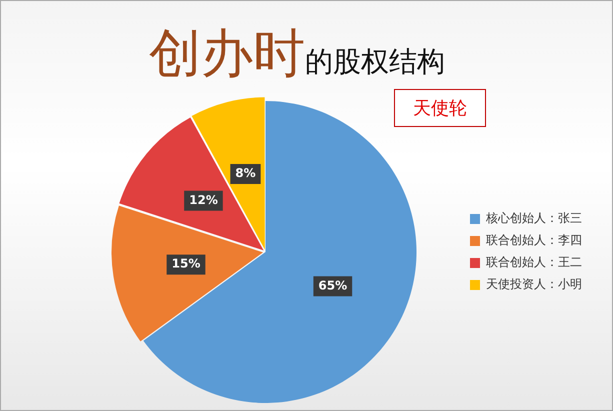 The height and width of the screenshot is (411, 613). Describe the element at coordinates (533, 218) in the screenshot. I see `legend-label: 核心创始人：张三` at that location.